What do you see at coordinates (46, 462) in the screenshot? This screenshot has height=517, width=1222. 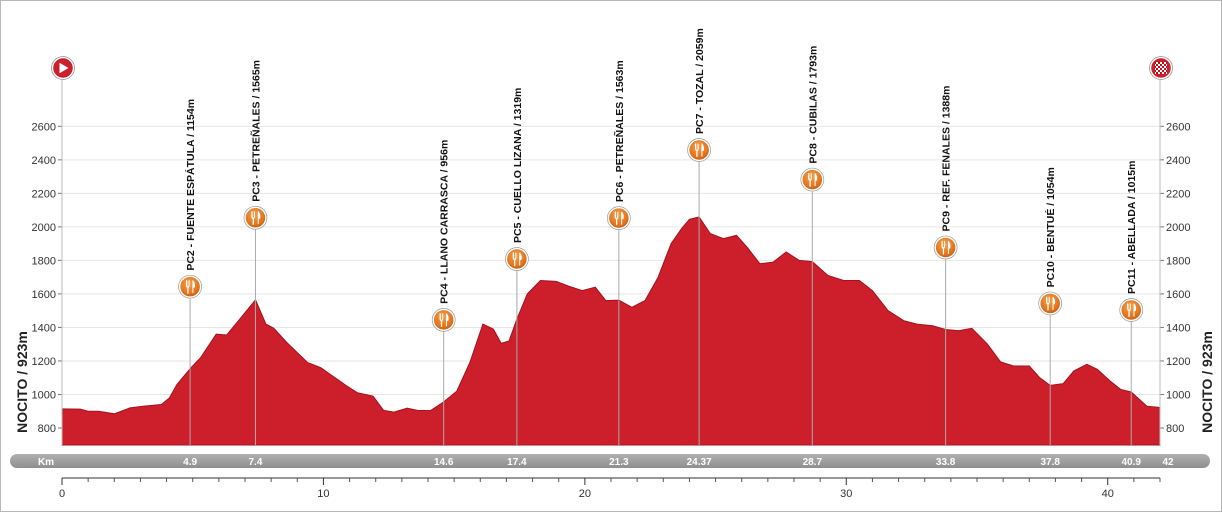 I see `km-unit-label: Km` at bounding box center [46, 462].